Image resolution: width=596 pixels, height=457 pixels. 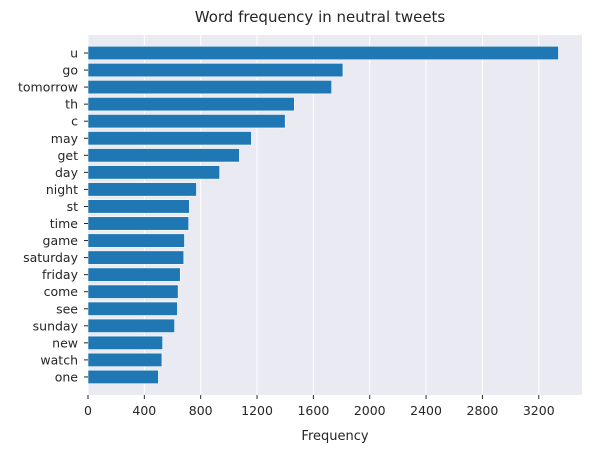 I want to click on y-tick-label: see, so click(x=67, y=308).